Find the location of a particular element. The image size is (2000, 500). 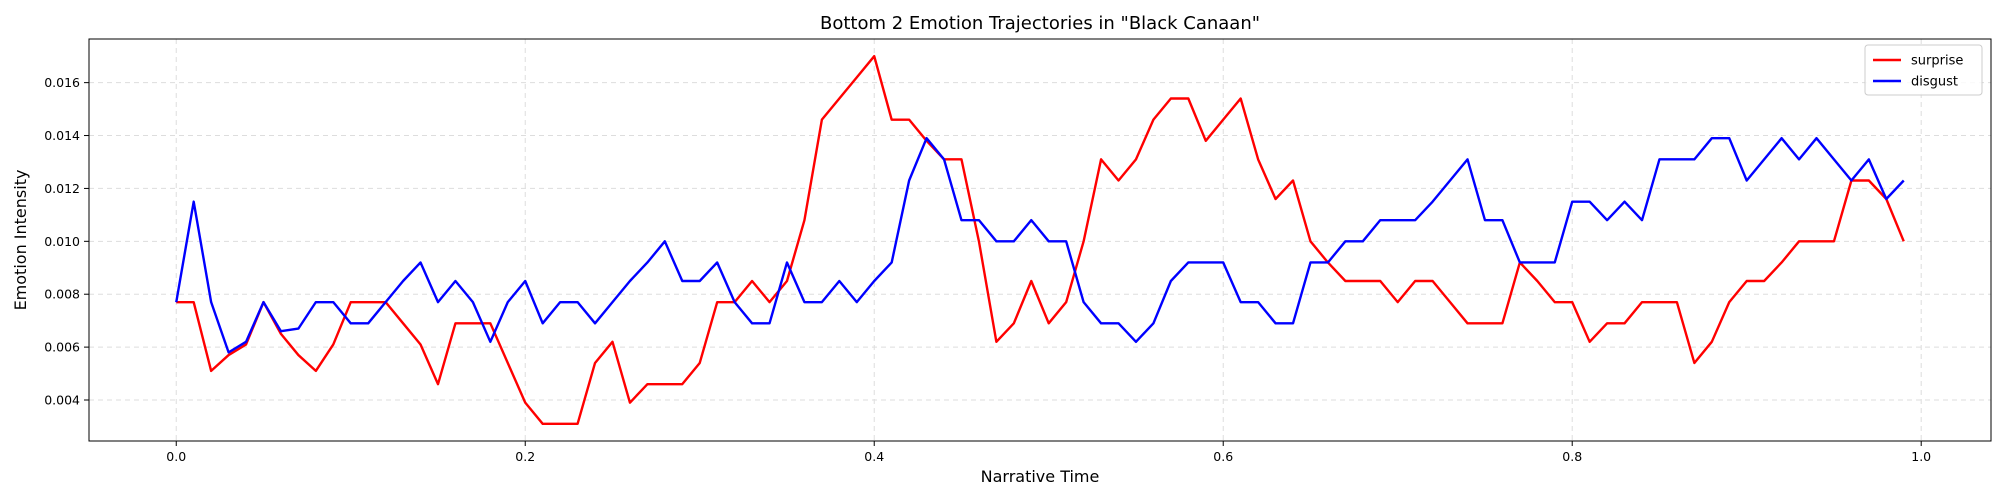

x-axis-label: Narrative Time is located at coordinates (1040, 476).